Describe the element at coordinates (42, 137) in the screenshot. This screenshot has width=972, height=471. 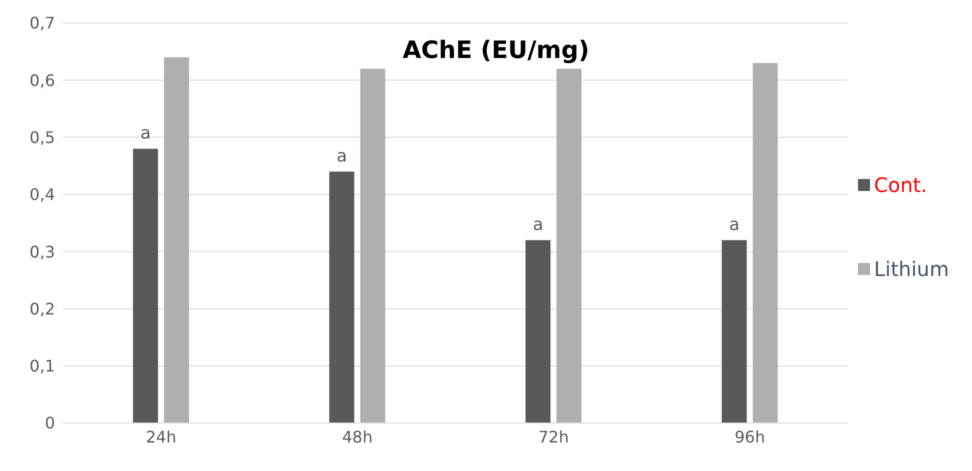
I see `y-tick-label: 0,5` at that location.